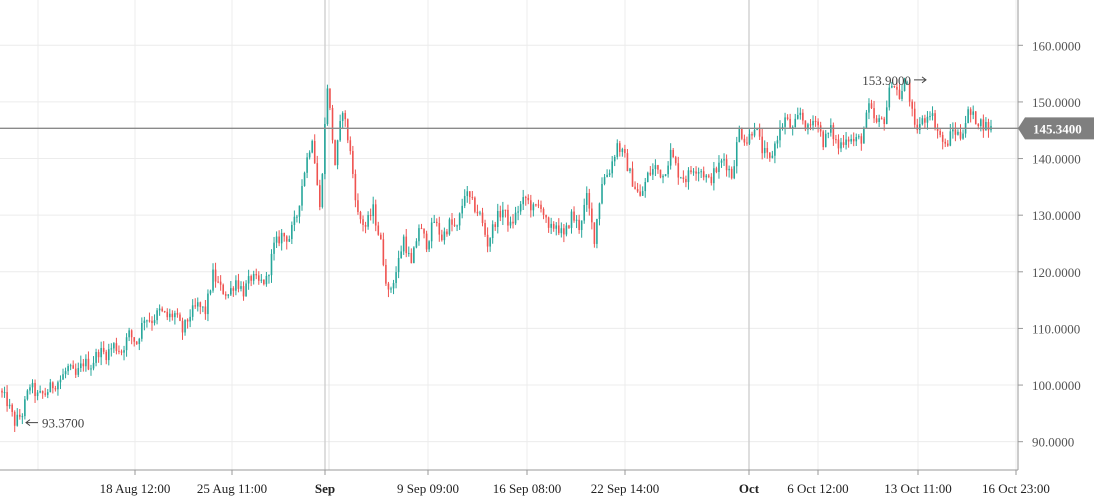 The width and height of the screenshot is (1098, 500). Describe the element at coordinates (1056, 385) in the screenshot. I see `y-tick-label: 100.0000` at that location.